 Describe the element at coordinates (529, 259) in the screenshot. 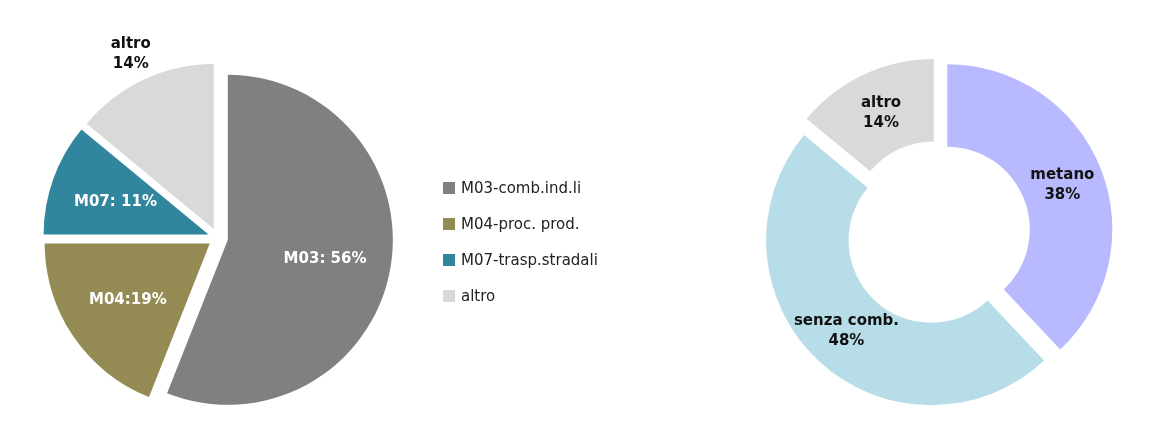

I see `legend-label: M07-trasp.stradali` at that location.